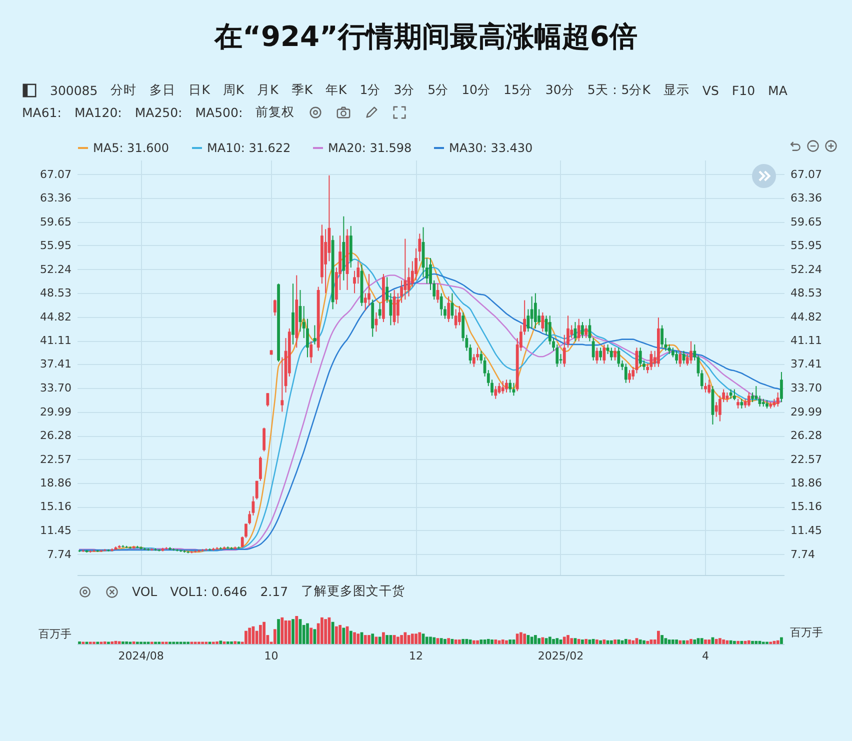  I want to click on x-tick-label: 2024/08, so click(141, 656).